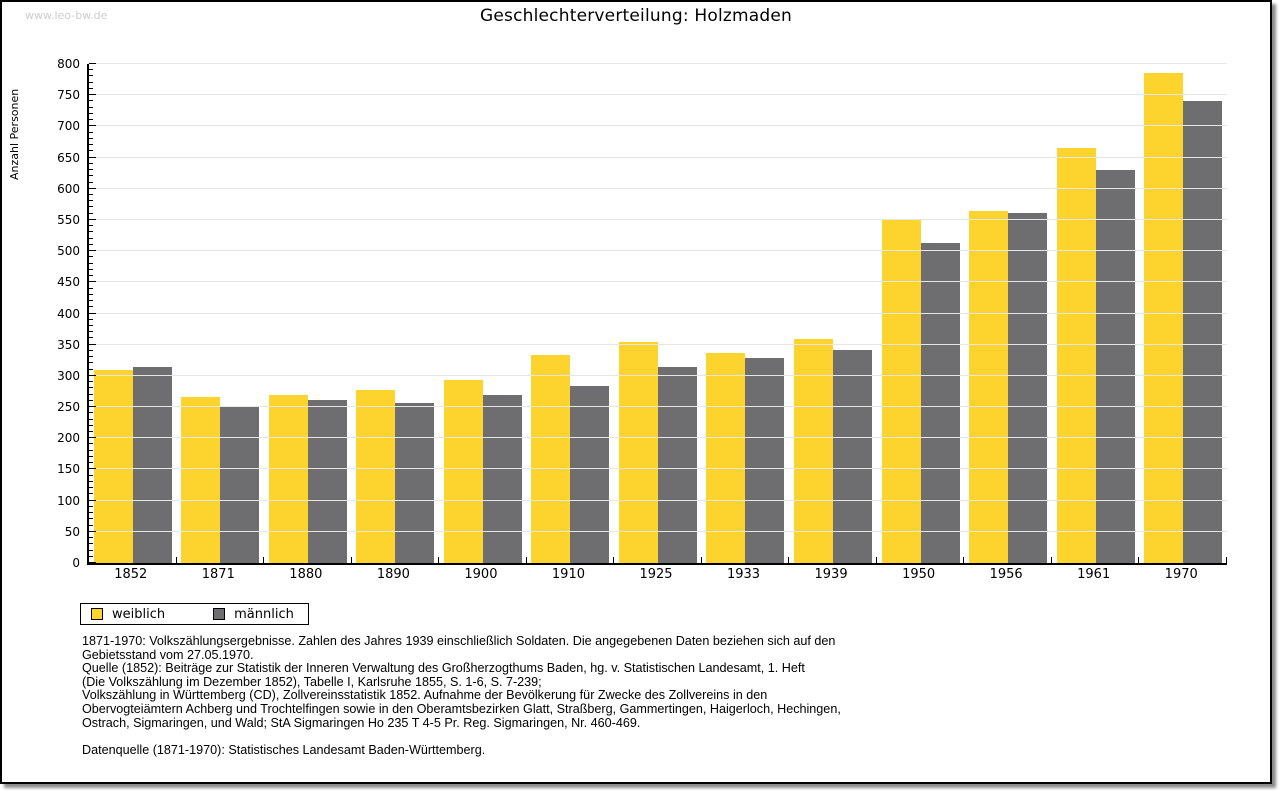  What do you see at coordinates (66, 15) in the screenshot?
I see `watermark: www.leo-bw.de` at bounding box center [66, 15].